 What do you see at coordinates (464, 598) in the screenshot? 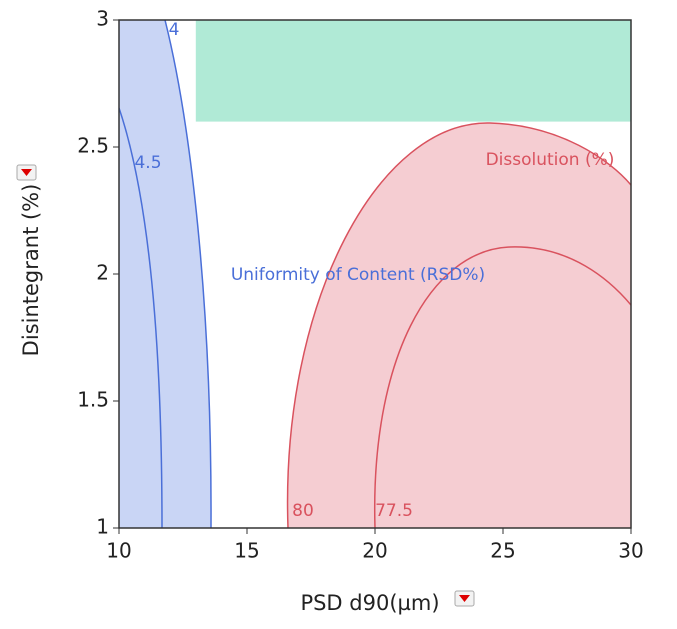
I see `x-label-menu` at bounding box center [464, 598].